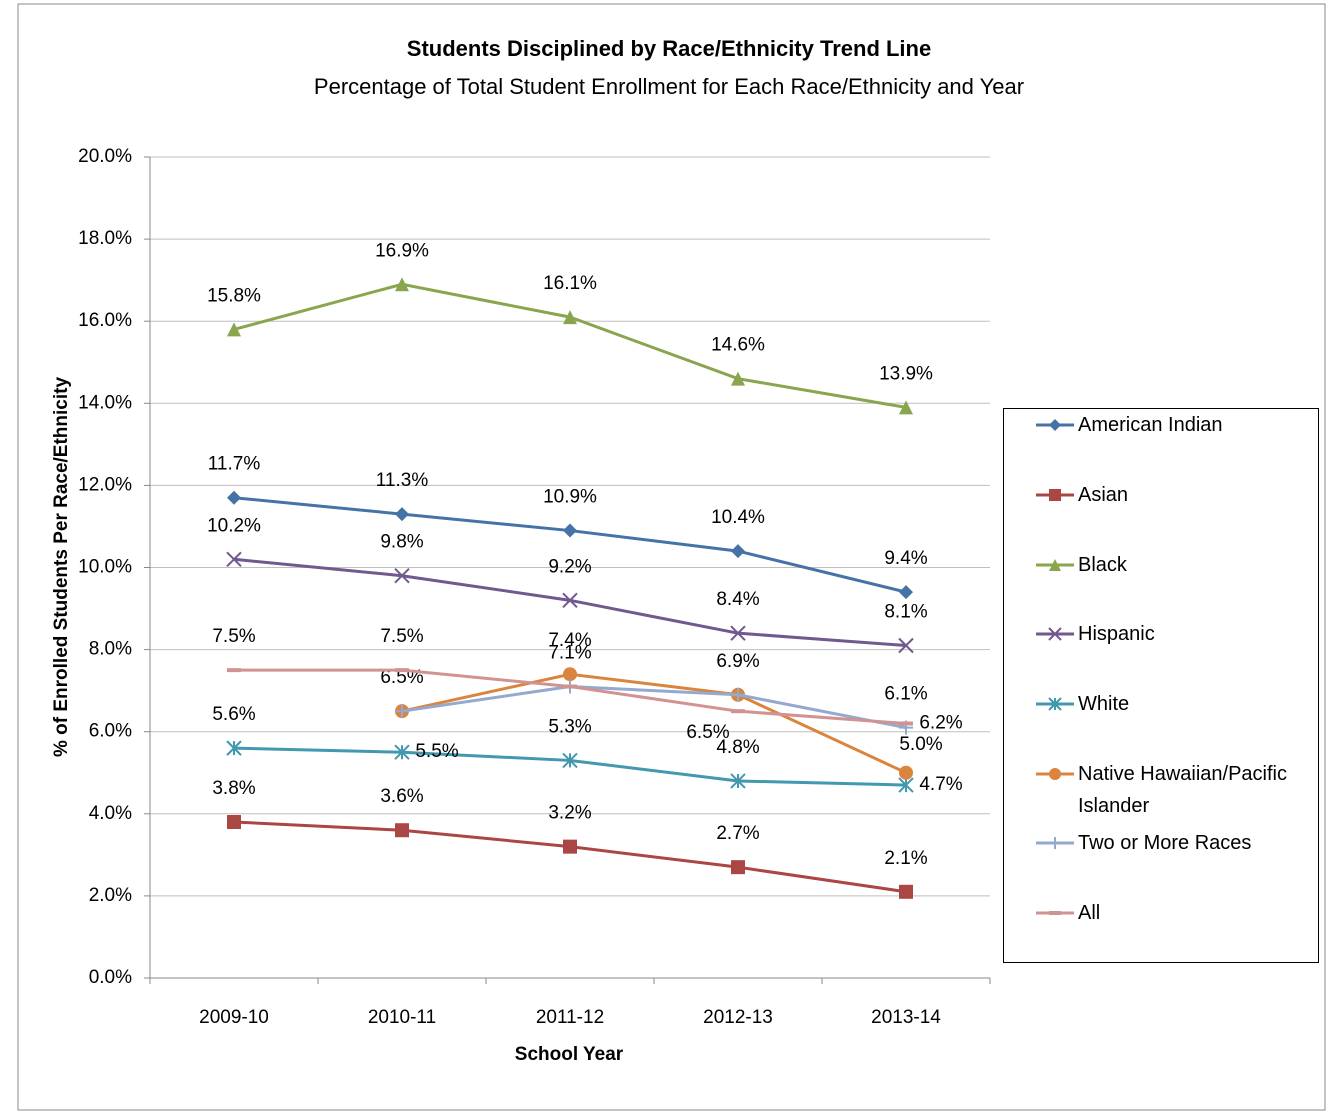 The width and height of the screenshot is (1335, 1118). Describe the element at coordinates (920, 744) in the screenshot. I see `data-label: 5.0%` at that location.